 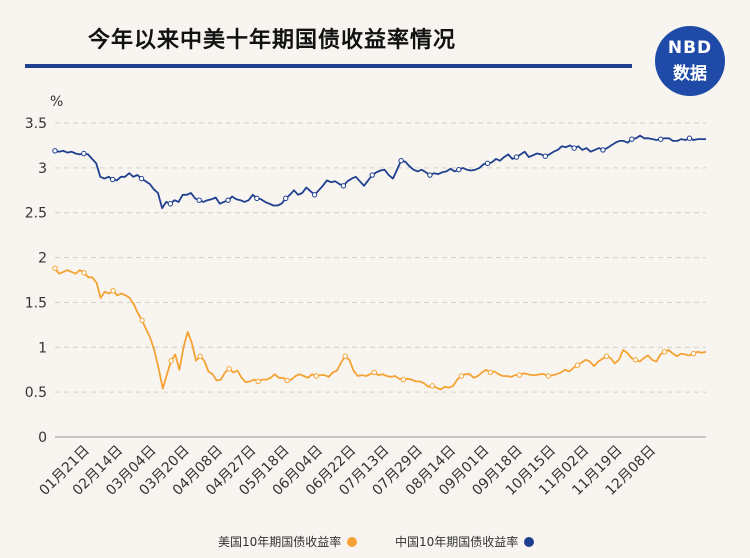 What do you see at coordinates (42, 348) in the screenshot?
I see `y-tick-label: 1` at bounding box center [42, 348].